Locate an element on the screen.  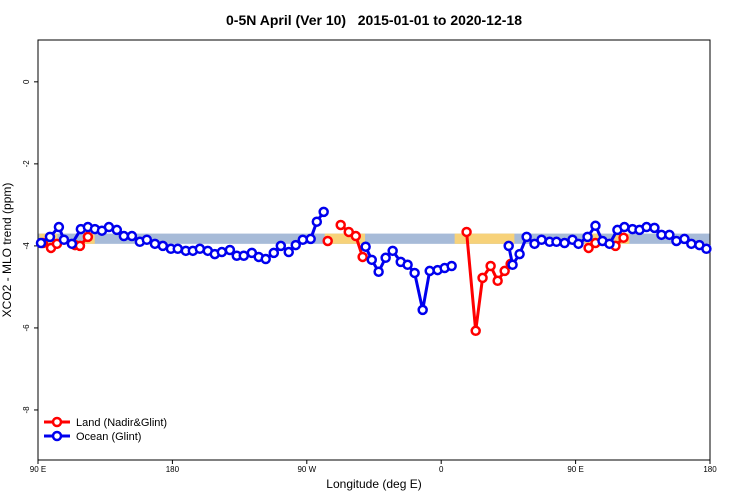
y-tick-label: -2 is located at coordinates (26, 164).